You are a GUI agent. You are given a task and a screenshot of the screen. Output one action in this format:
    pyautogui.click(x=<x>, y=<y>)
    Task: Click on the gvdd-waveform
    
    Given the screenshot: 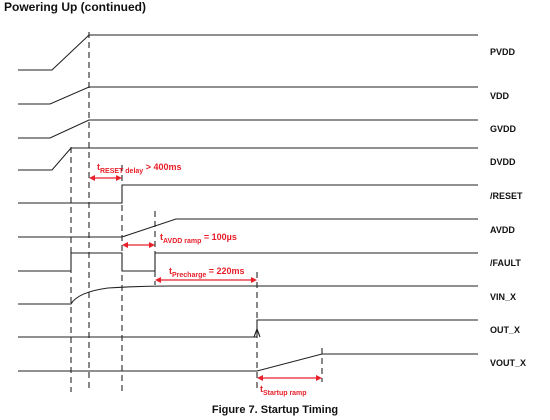 What is the action you would take?
    pyautogui.click(x=248, y=129)
    